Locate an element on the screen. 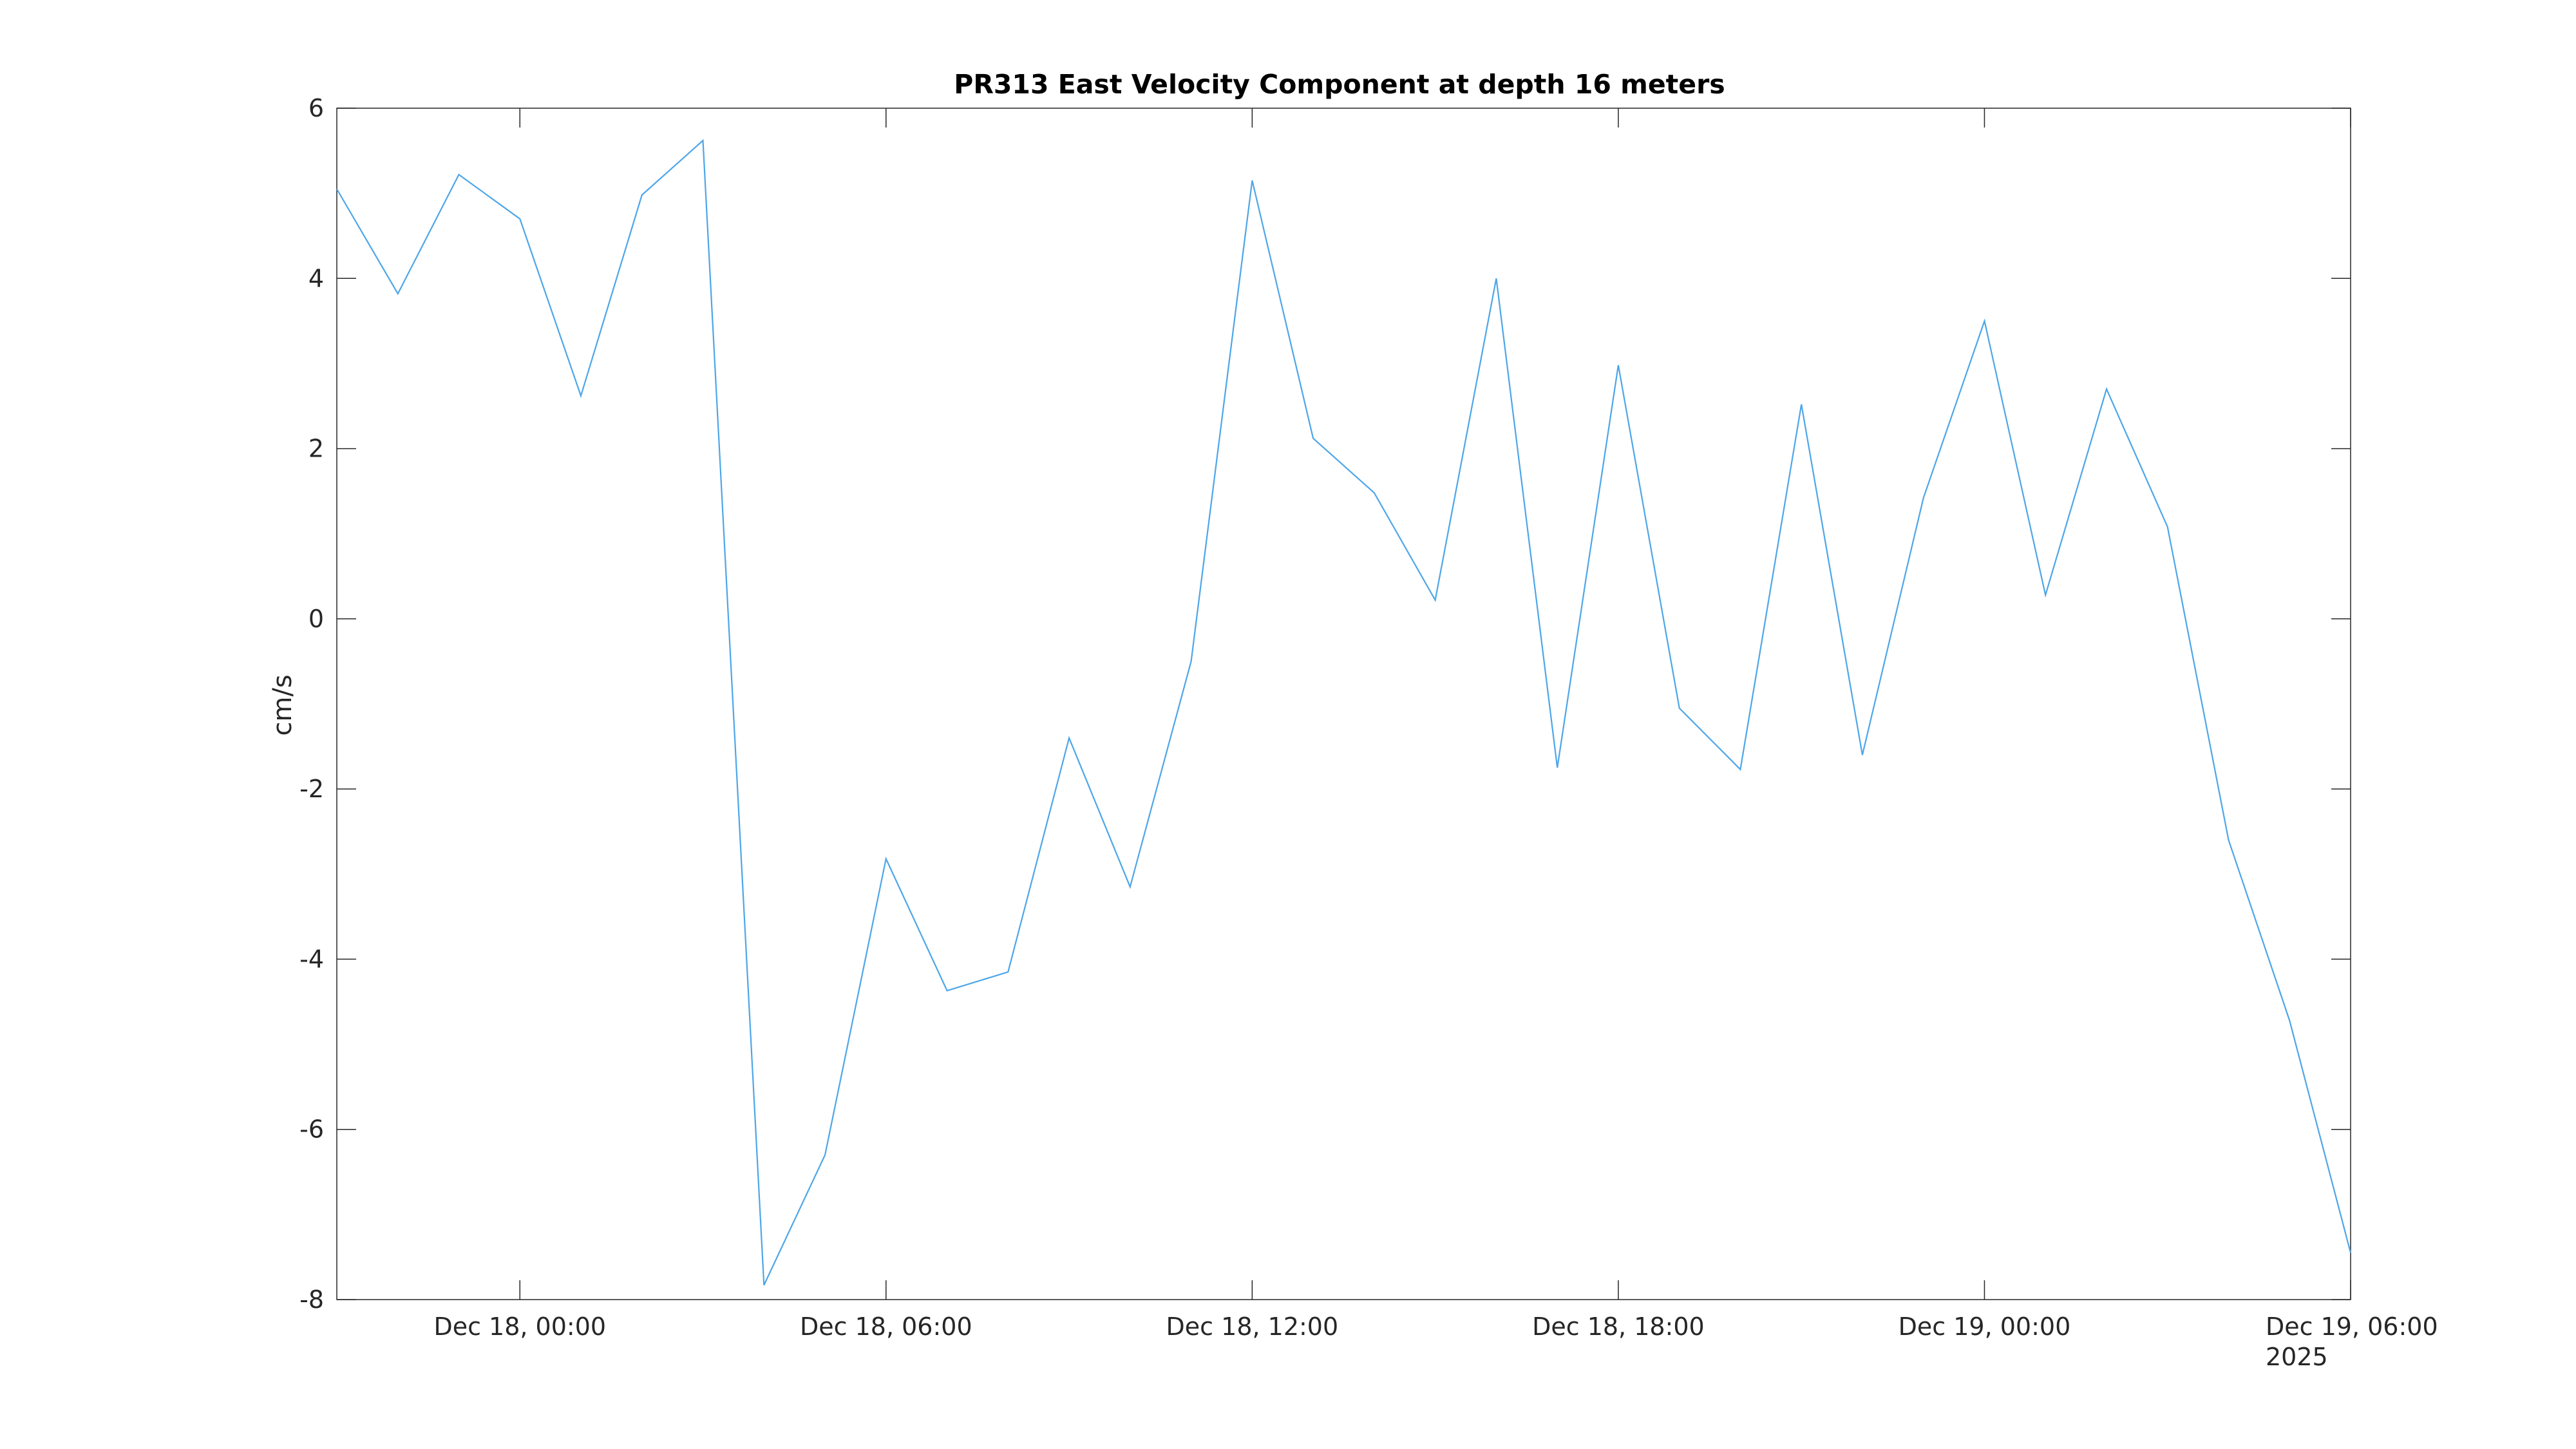 The image size is (2576, 1449). x-tick-label: Dec 18, 18:00 is located at coordinates (1618, 1326).